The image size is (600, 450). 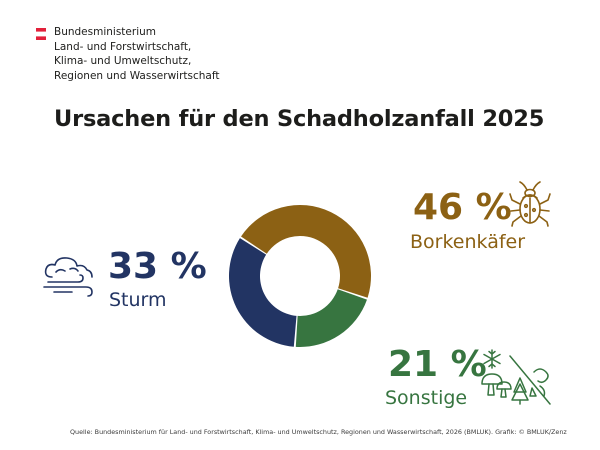 I want to click on slice-sonstige, so click(x=331, y=318).